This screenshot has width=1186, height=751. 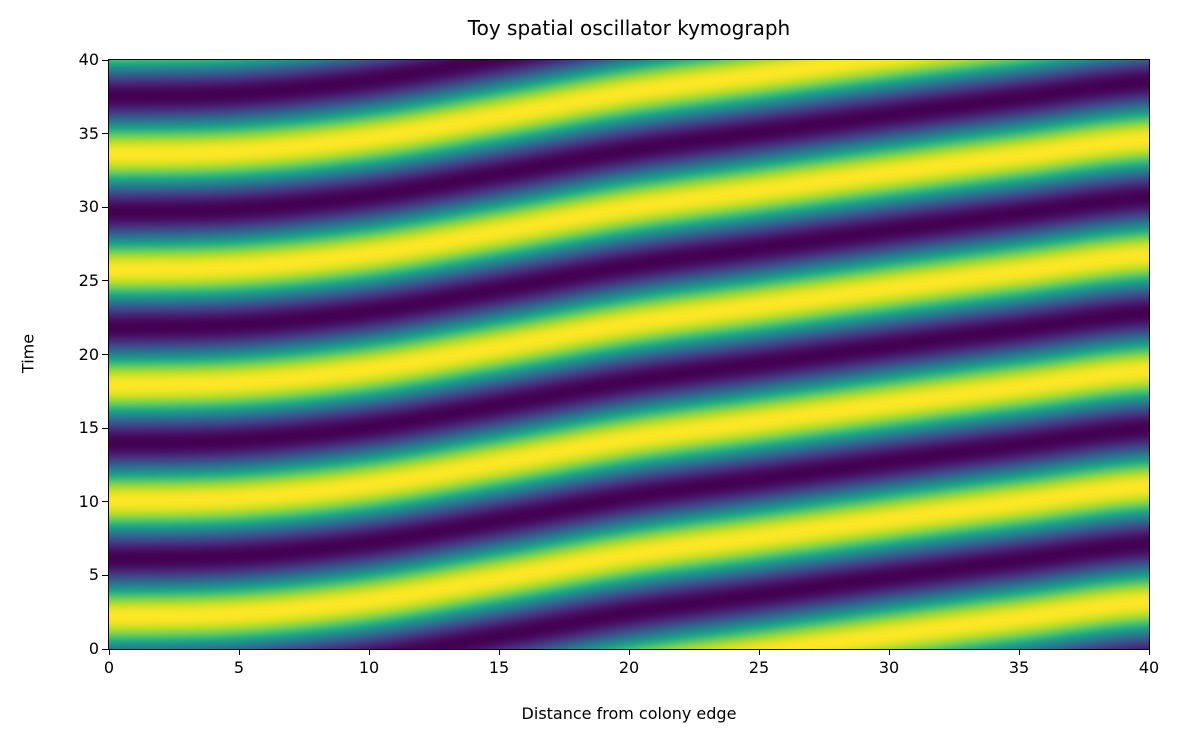 What do you see at coordinates (88, 428) in the screenshot?
I see `y-tick-label: 15` at bounding box center [88, 428].